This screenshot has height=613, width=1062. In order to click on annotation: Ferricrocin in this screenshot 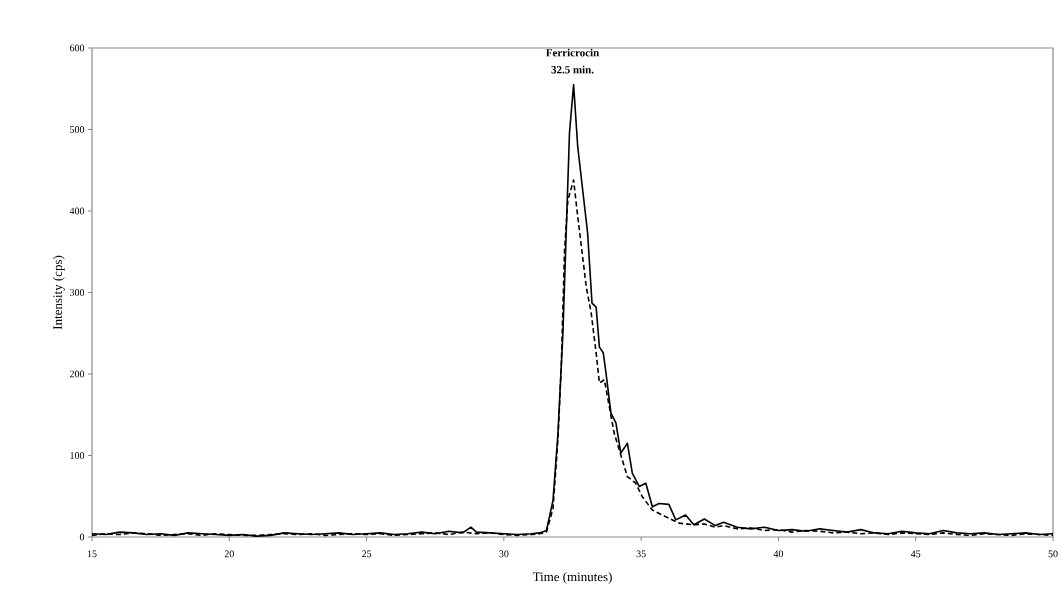, I will do `click(573, 52)`.